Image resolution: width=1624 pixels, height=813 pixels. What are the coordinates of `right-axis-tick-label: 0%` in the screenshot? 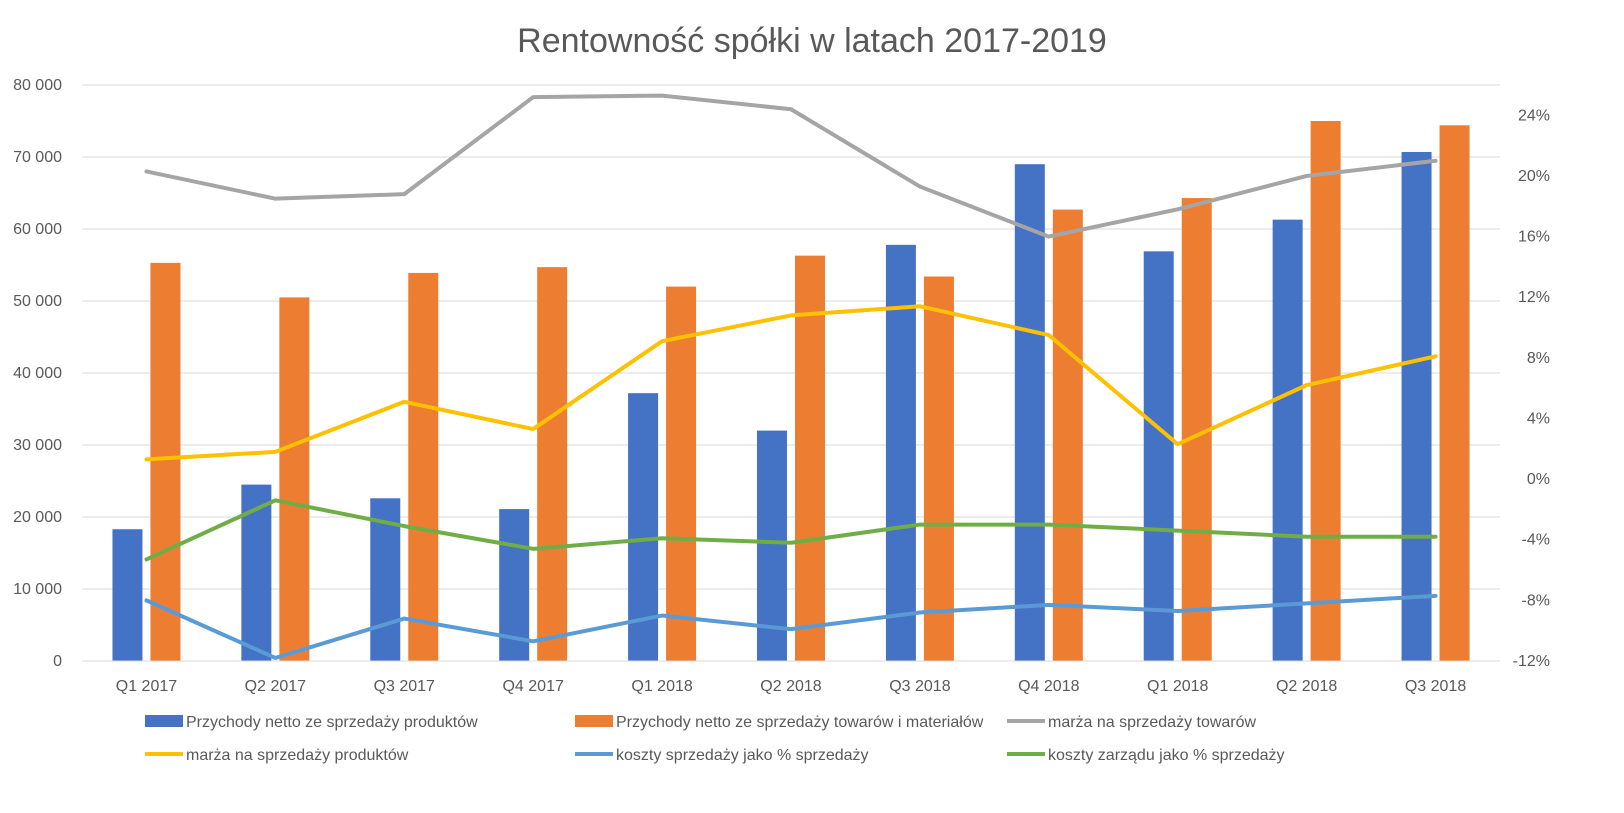 It's located at (1538, 479).